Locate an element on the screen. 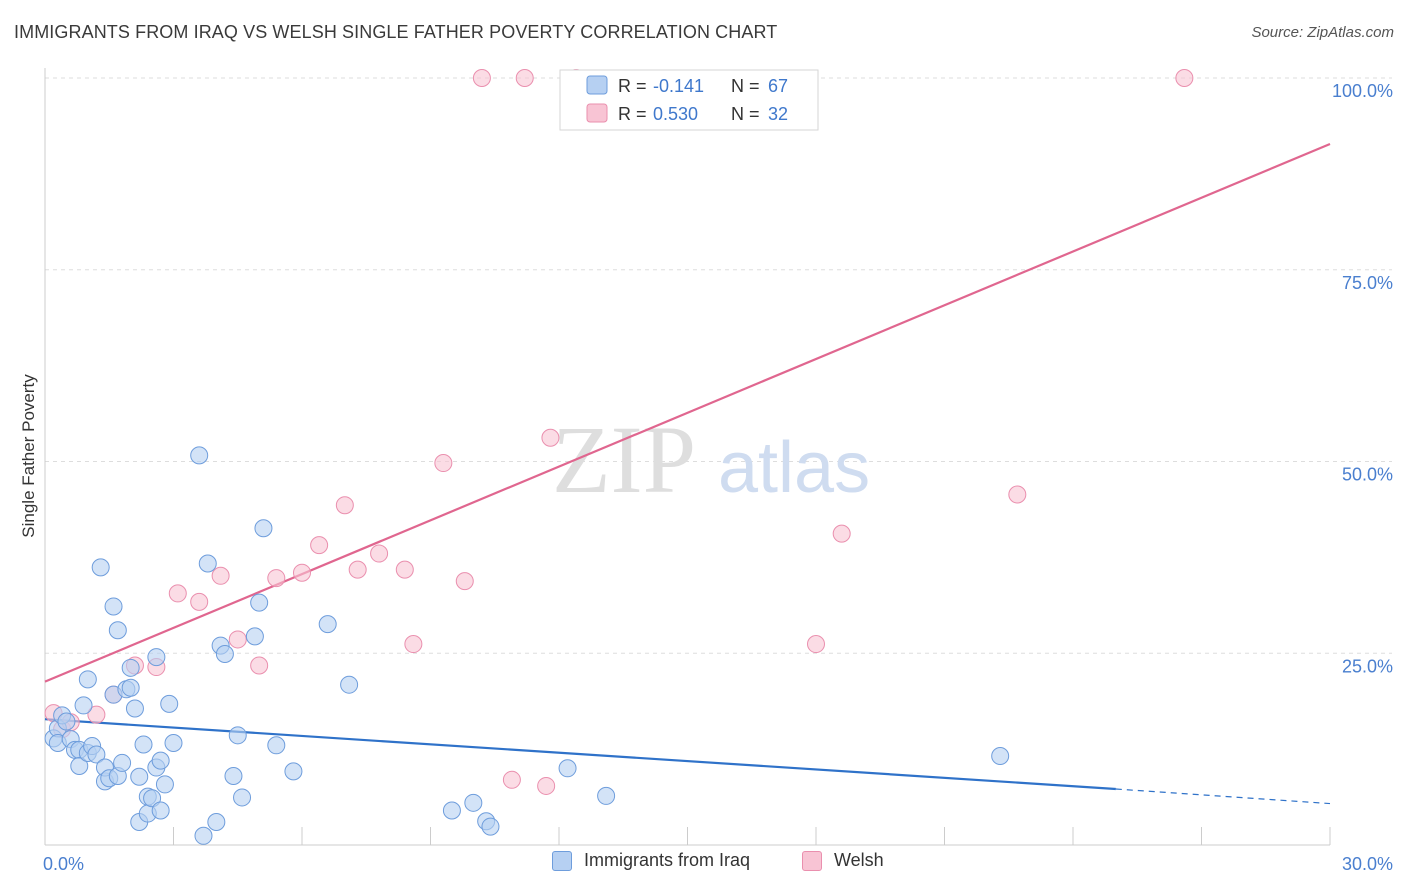 Image resolution: width=1406 pixels, height=892 pixels. legend-swatch-iraq is located at coordinates (597, 85).